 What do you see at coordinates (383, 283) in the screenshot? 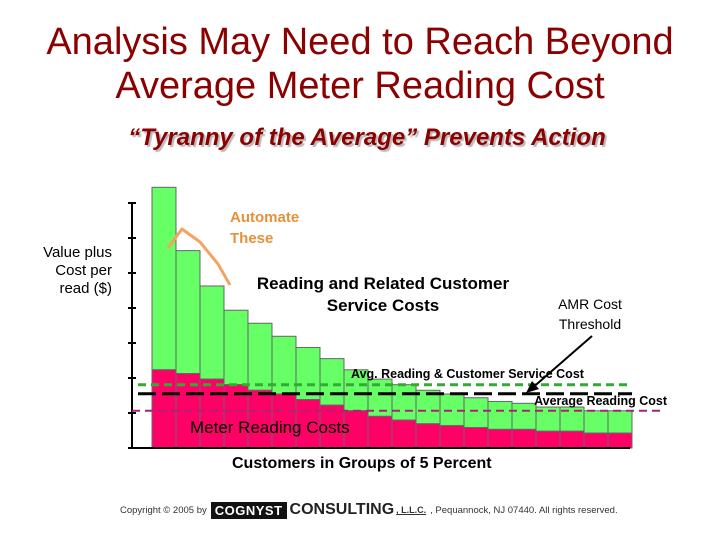
I see `service-costs-label-line1: Reading and Related Customer` at bounding box center [383, 283].